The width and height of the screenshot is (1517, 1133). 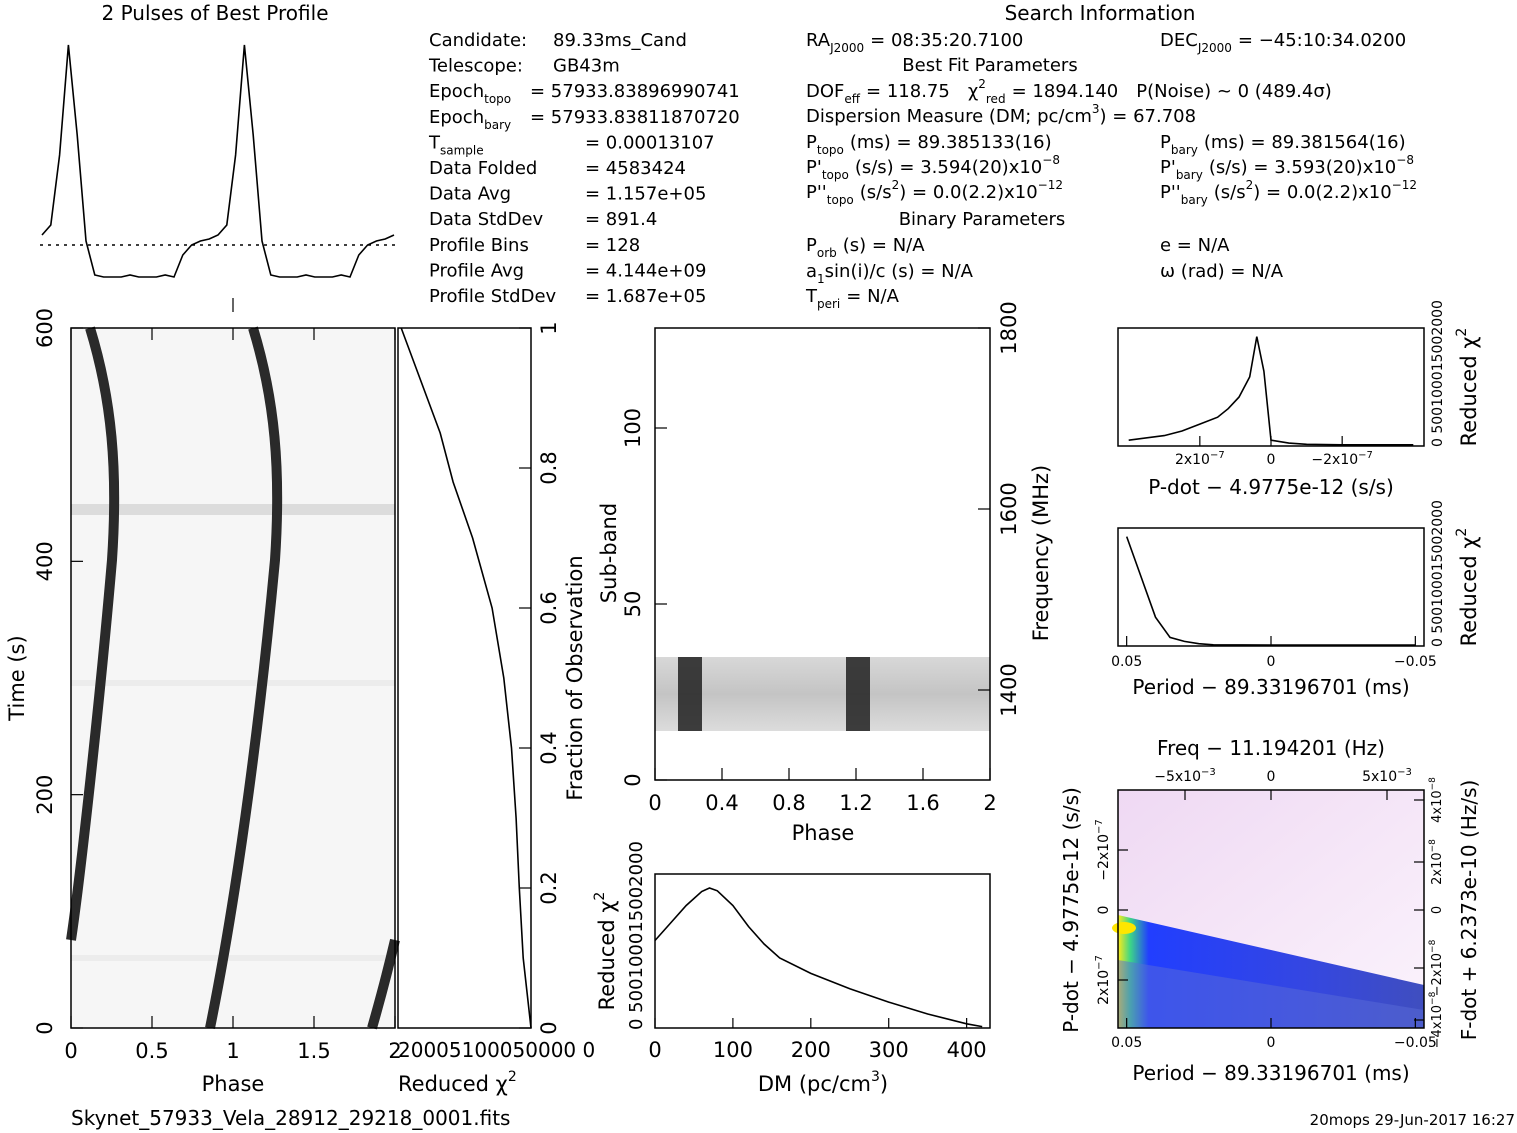 I want to click on info-row-value: = 0.00013107, so click(x=650, y=142).